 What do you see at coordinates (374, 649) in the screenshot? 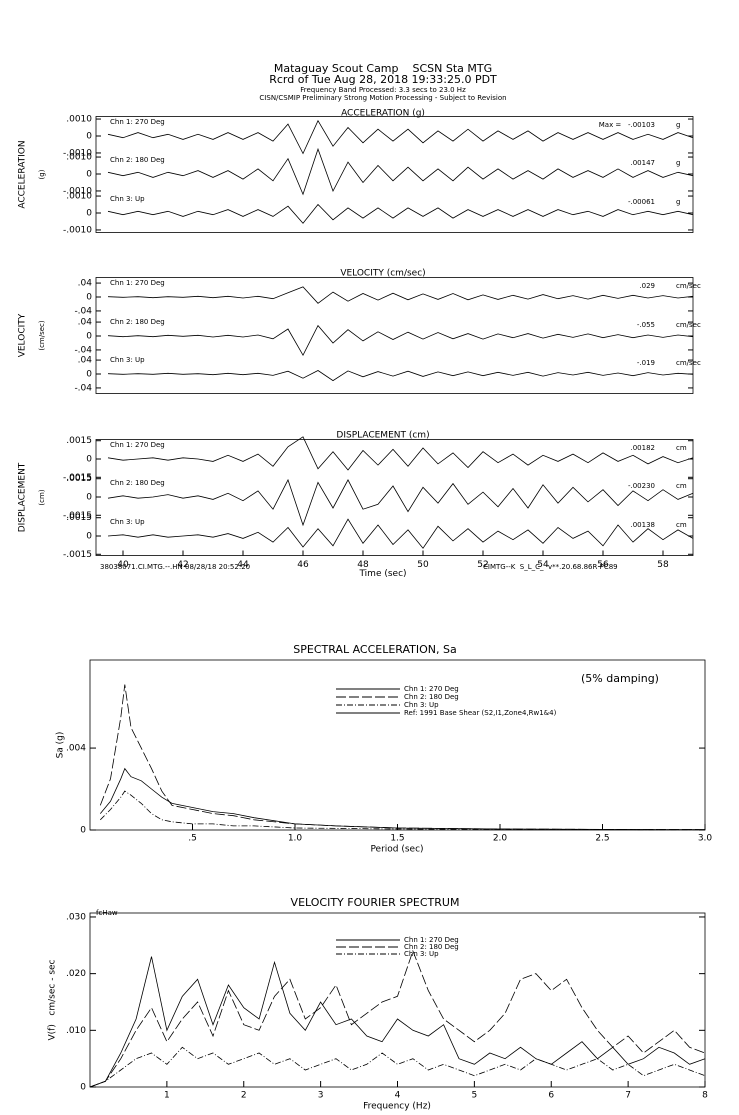
I see `chart-title: SPECTRAL ACCELERATION, Sa` at bounding box center [374, 649].